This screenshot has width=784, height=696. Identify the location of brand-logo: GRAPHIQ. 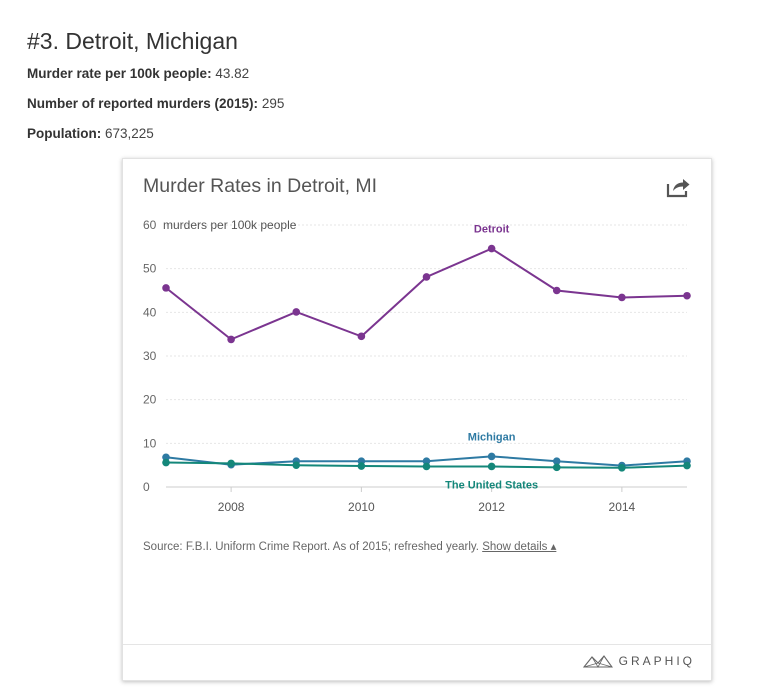
(638, 661).